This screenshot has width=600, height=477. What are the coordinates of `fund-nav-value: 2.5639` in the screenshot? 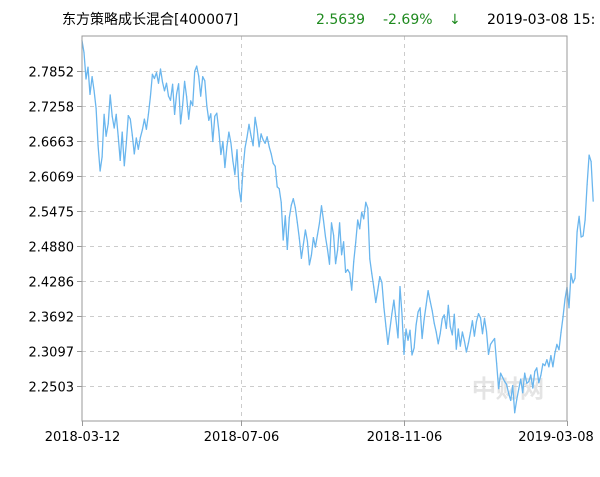 It's located at (340, 20).